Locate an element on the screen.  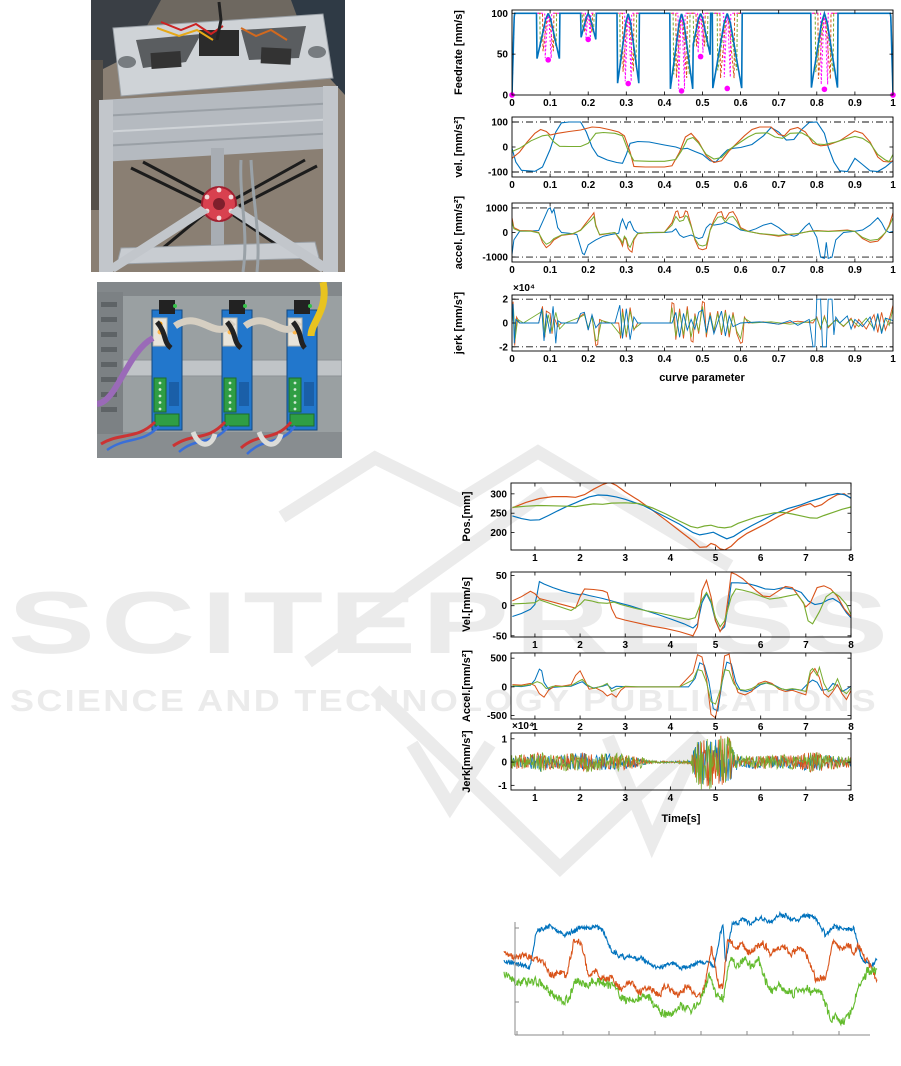
y-tick-label: 50 is located at coordinates (502, 576).